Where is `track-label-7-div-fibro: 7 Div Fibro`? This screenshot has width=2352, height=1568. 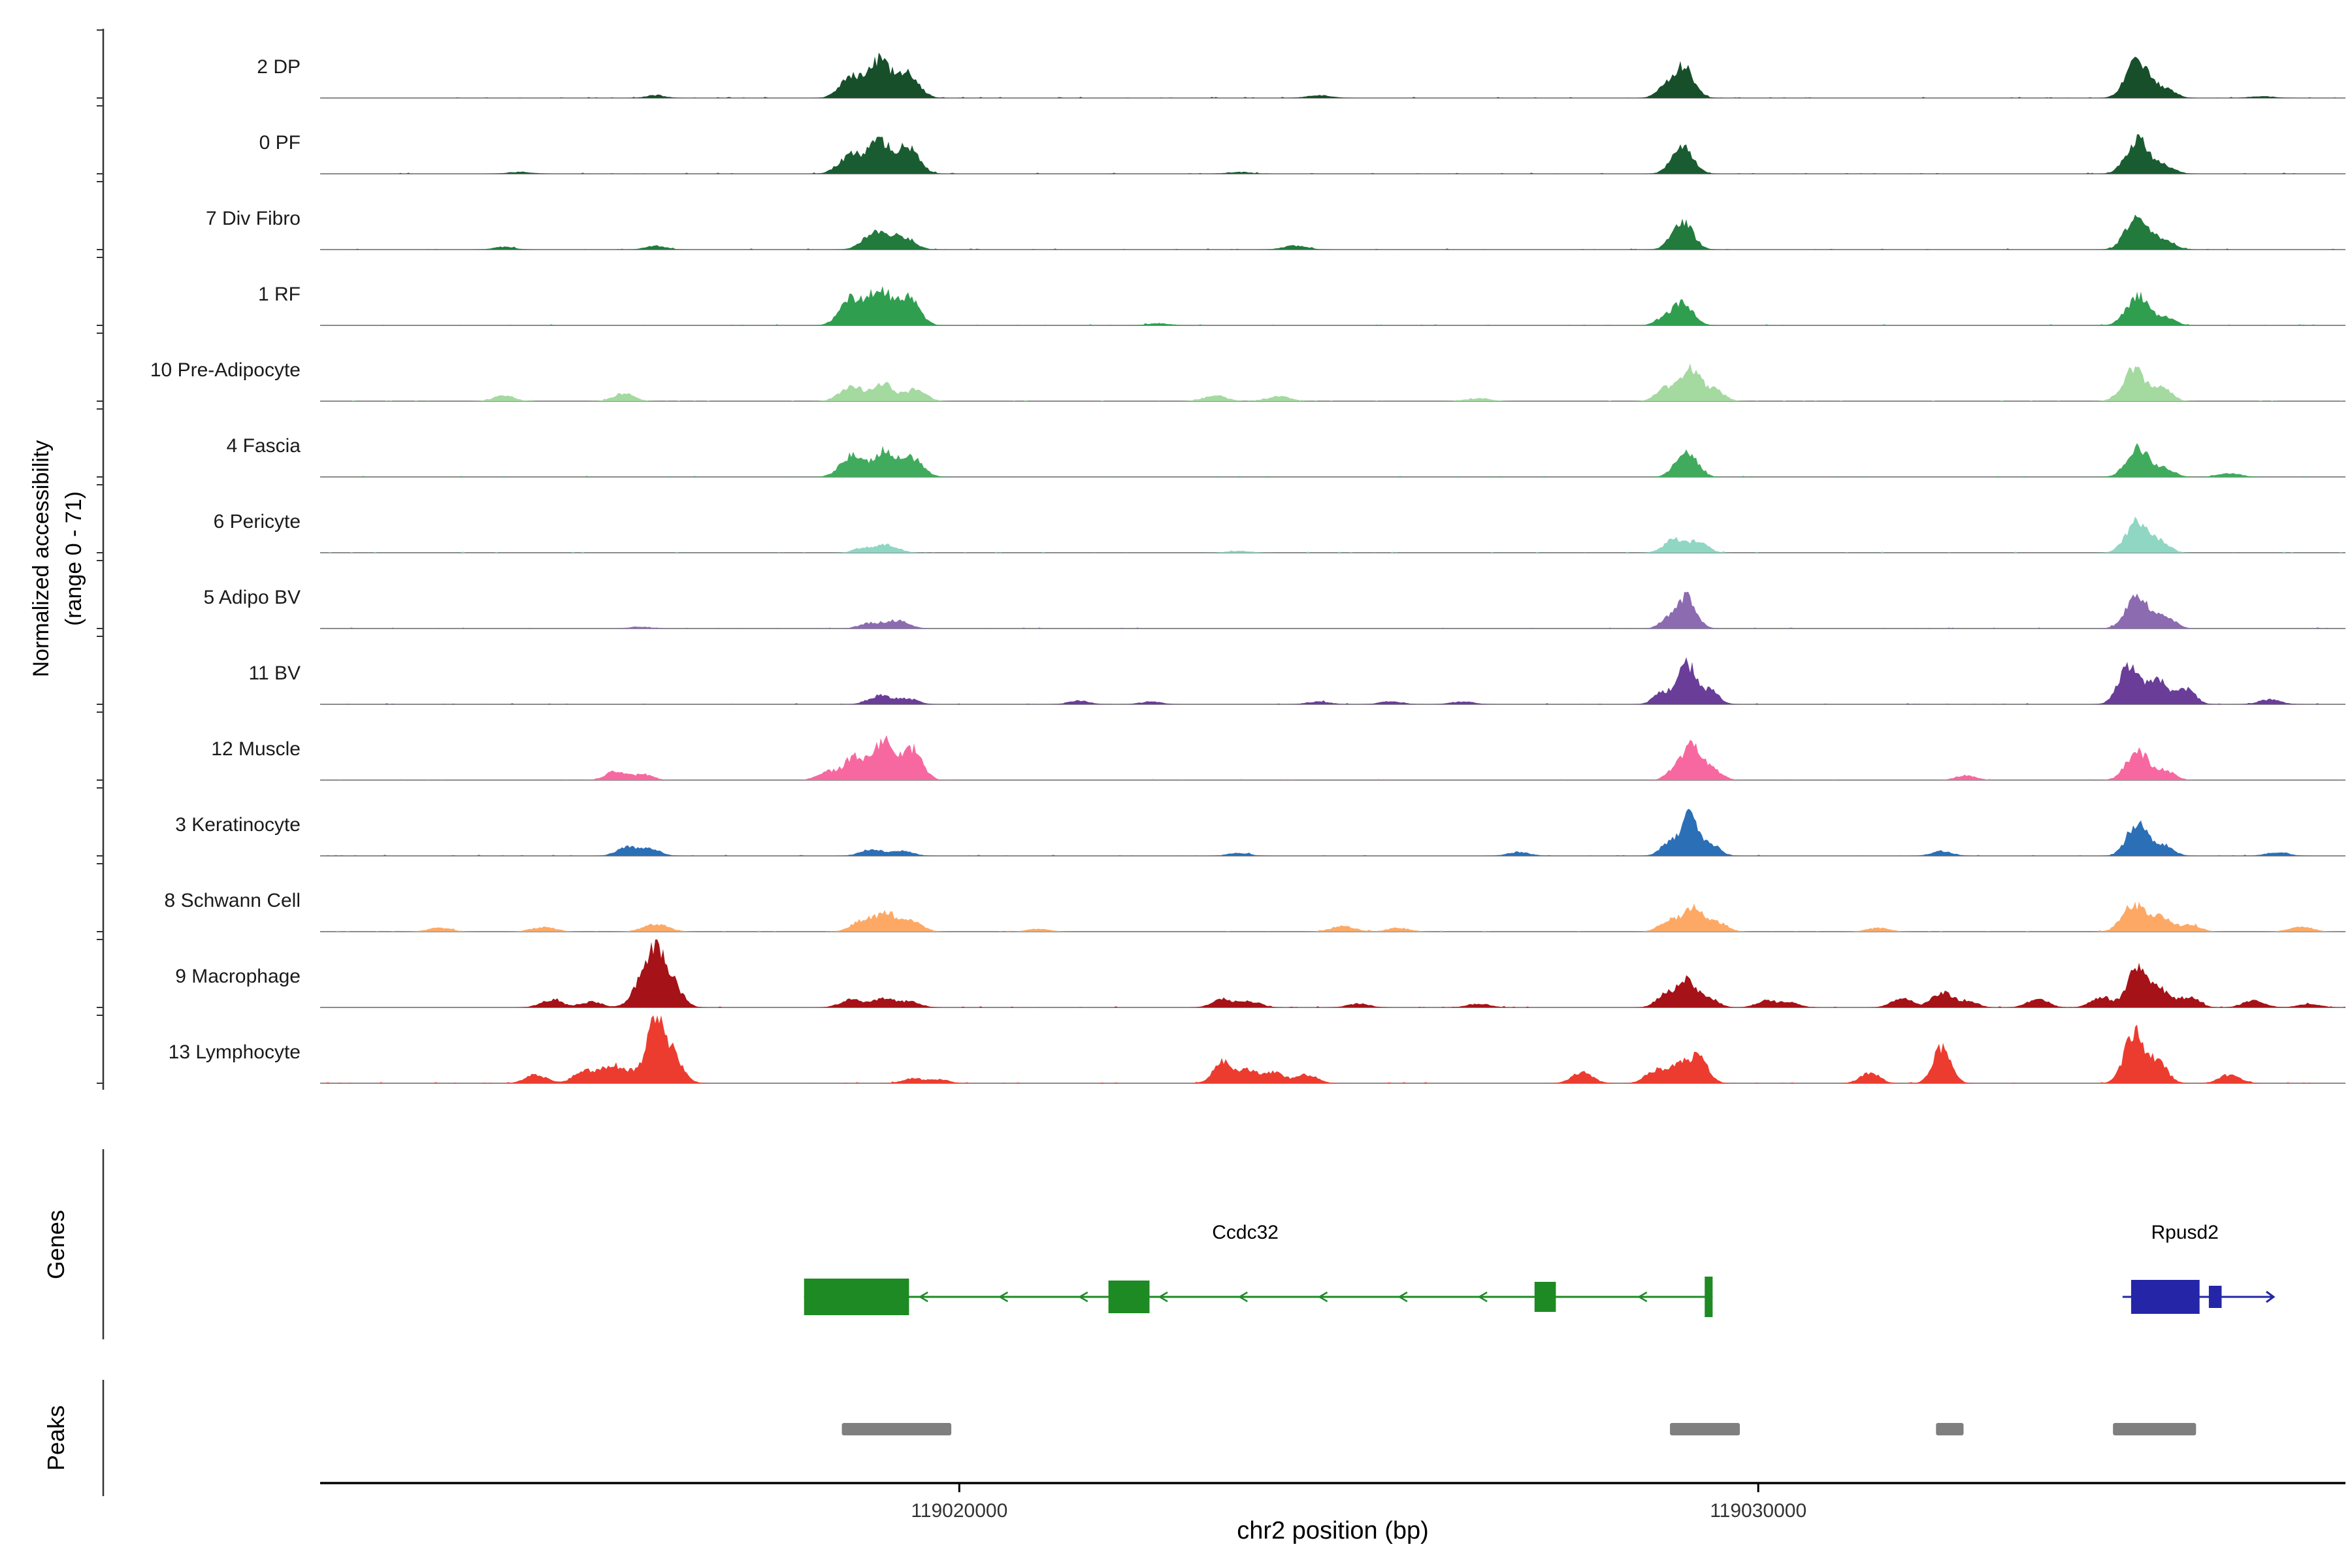 track-label-7-div-fibro: 7 Div Fibro is located at coordinates (253, 218).